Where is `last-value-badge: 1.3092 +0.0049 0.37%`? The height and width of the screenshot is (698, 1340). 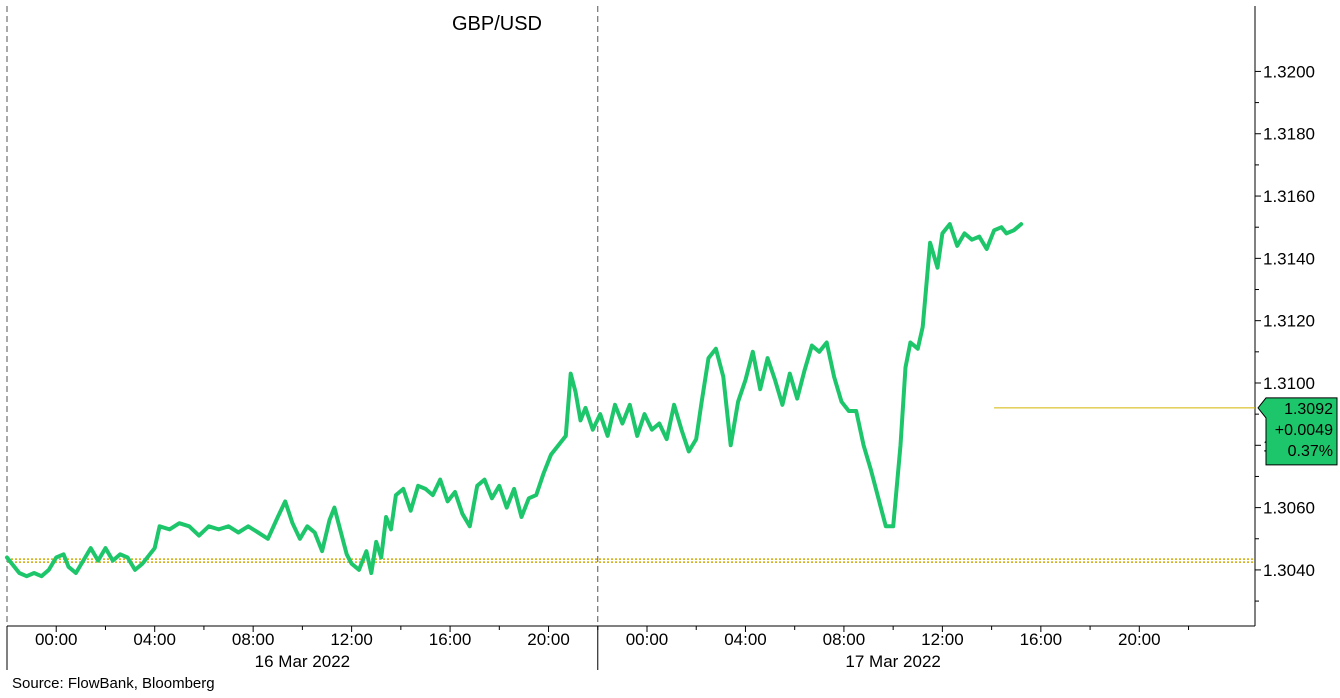
last-value-badge: 1.3092 +0.0049 0.37% is located at coordinates (1297, 431).